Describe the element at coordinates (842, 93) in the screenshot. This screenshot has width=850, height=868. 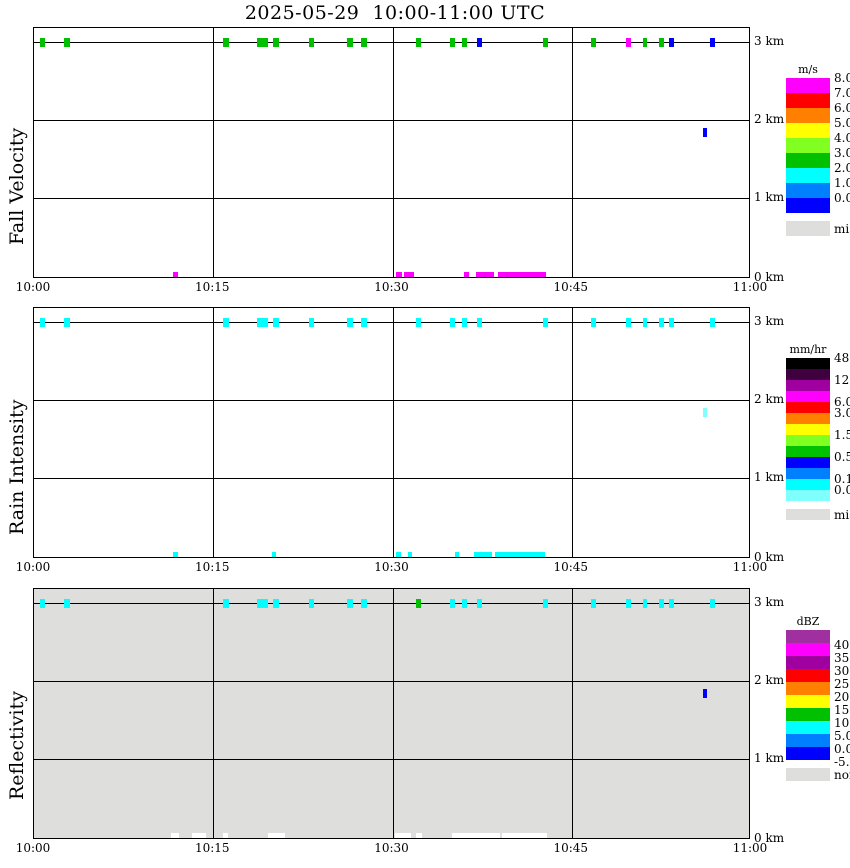
I see `colorbar-tick: 7.0` at that location.